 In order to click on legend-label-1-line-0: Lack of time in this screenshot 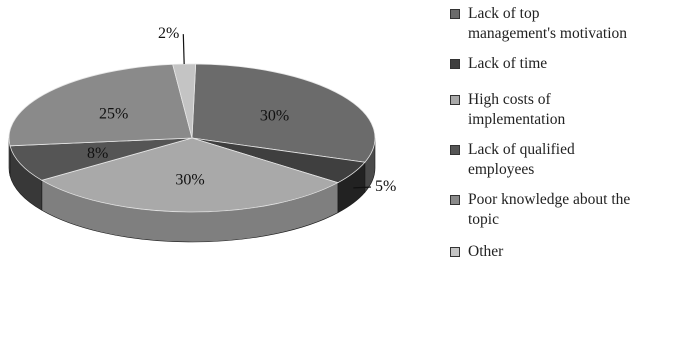, I will do `click(508, 63)`.